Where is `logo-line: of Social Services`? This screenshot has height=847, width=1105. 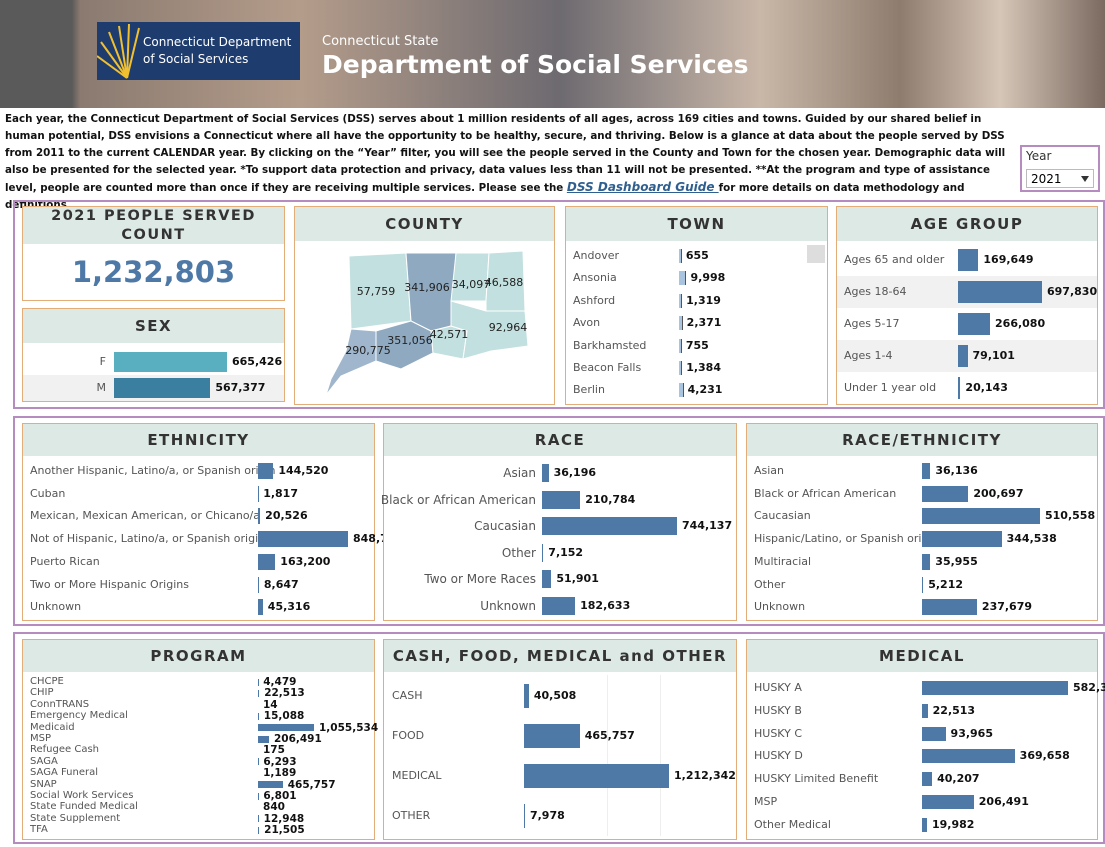 logo-line: of Social Services is located at coordinates (196, 59).